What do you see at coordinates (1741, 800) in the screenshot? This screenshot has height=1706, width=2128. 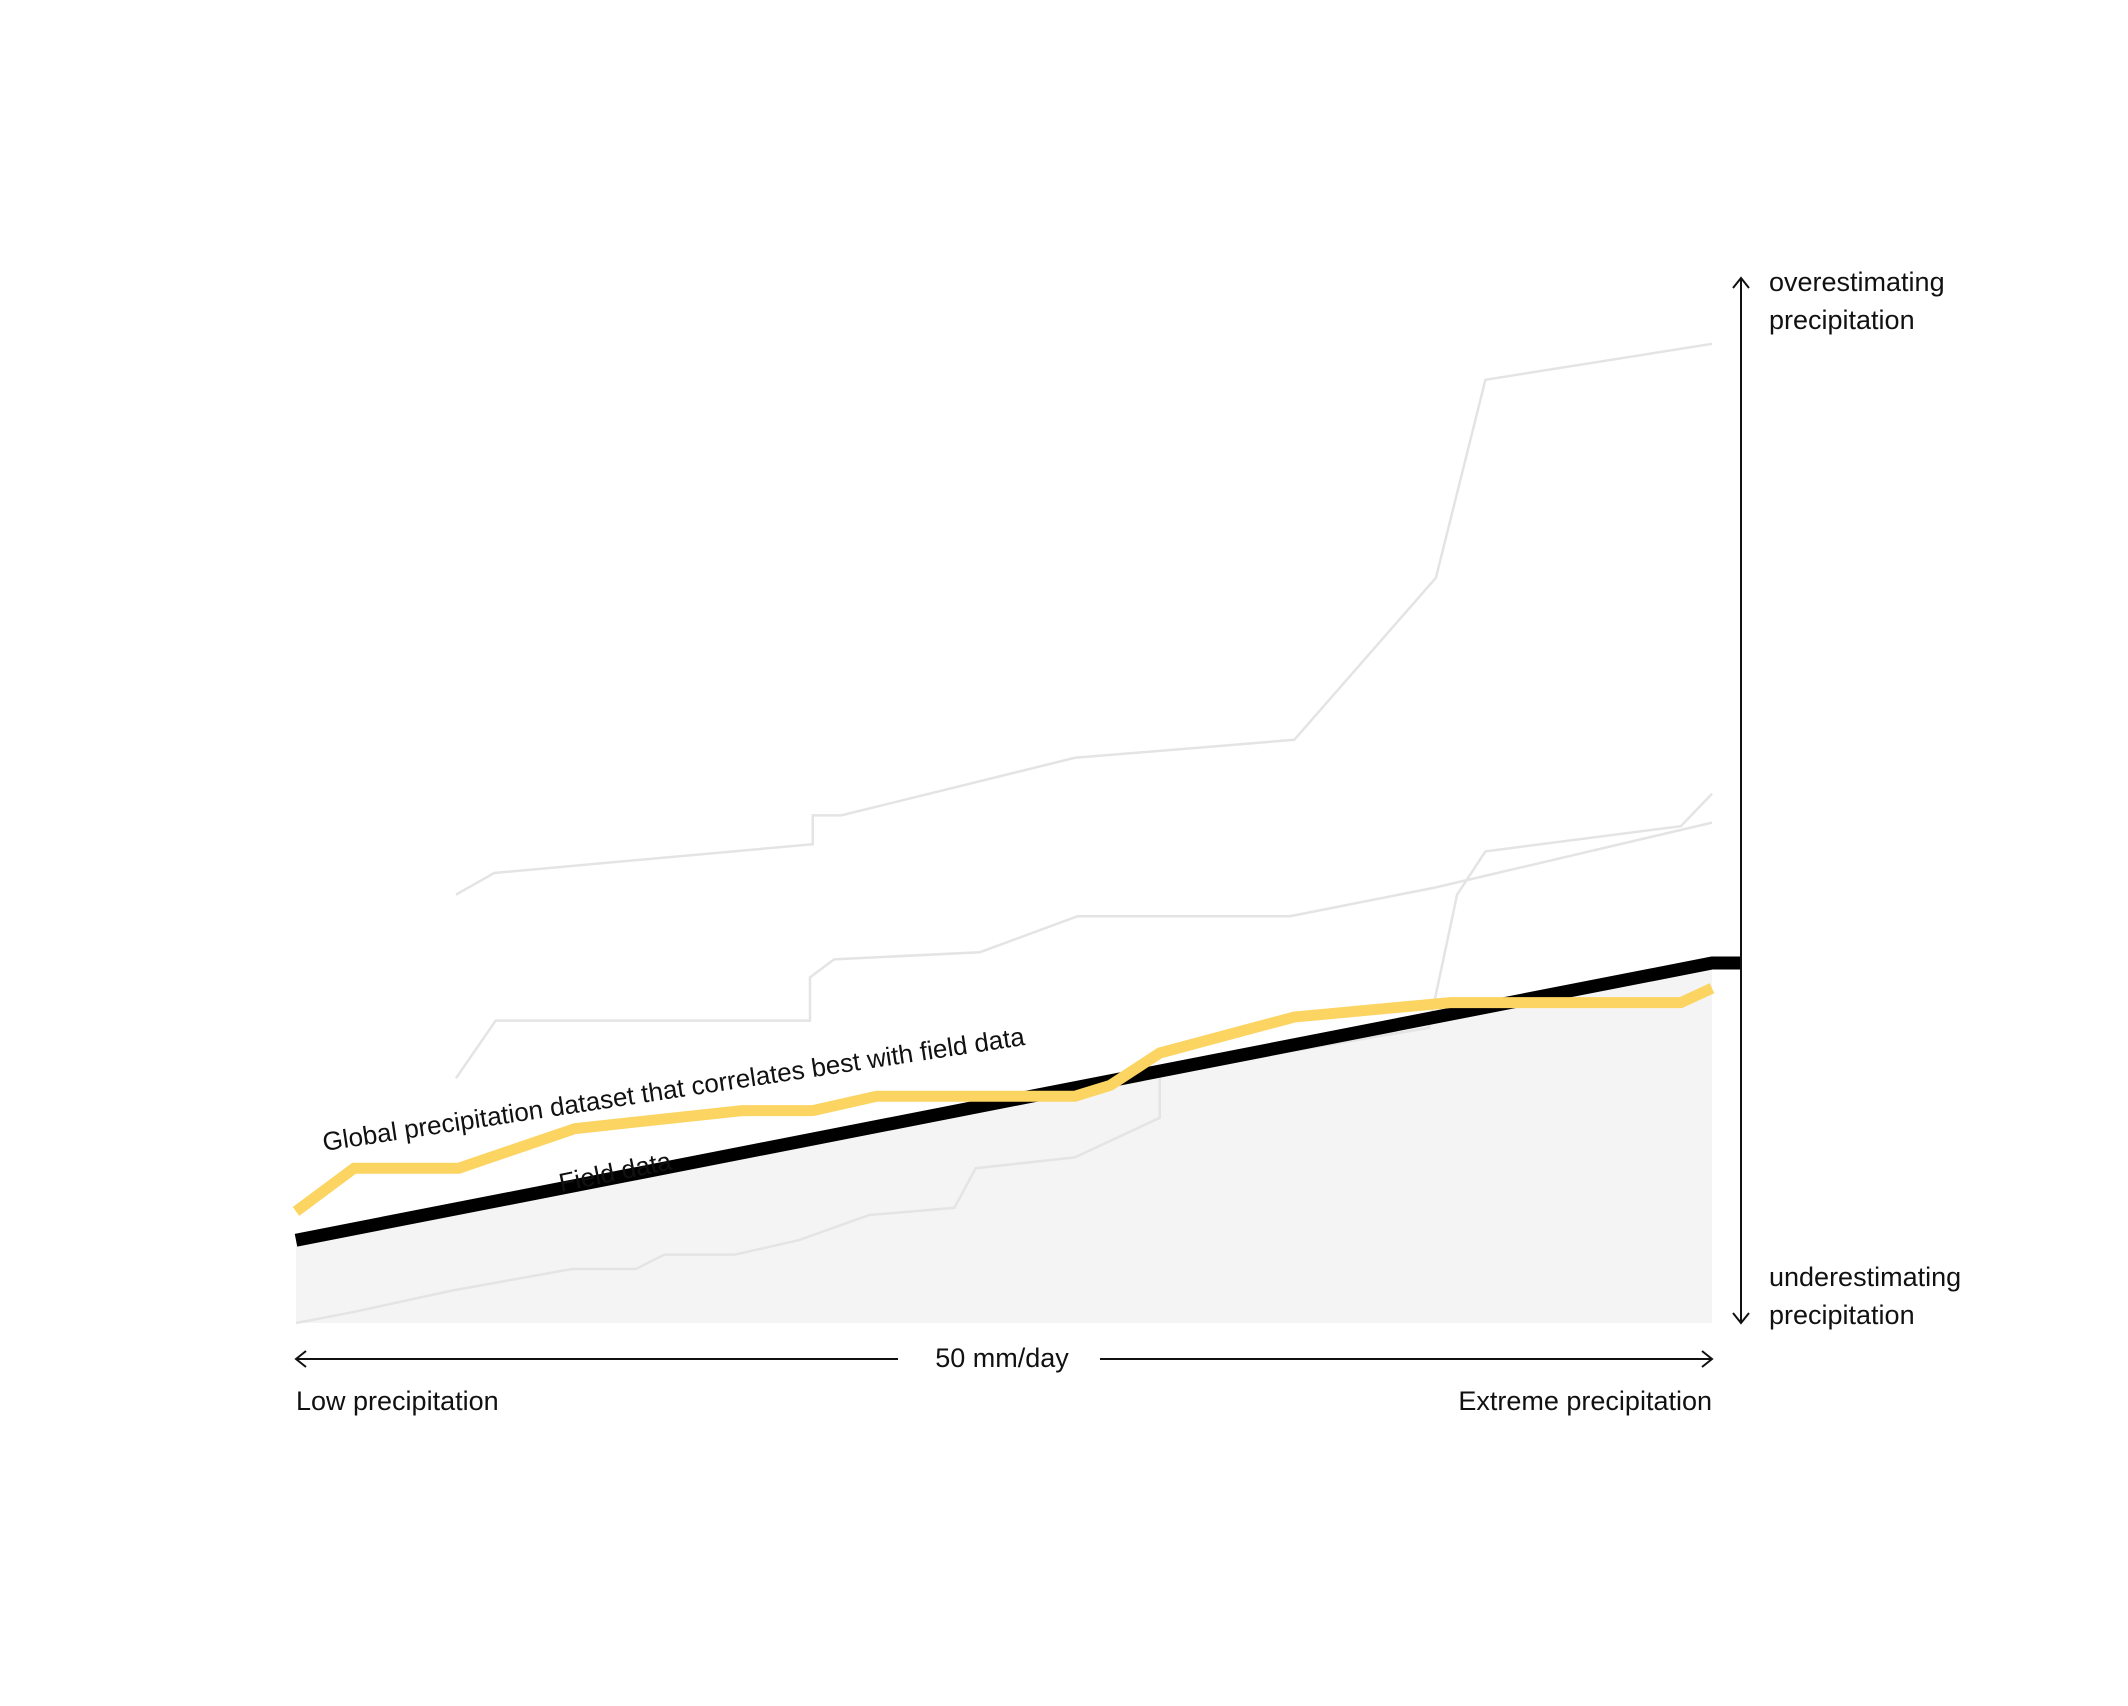 I see `y-axis-arrow` at bounding box center [1741, 800].